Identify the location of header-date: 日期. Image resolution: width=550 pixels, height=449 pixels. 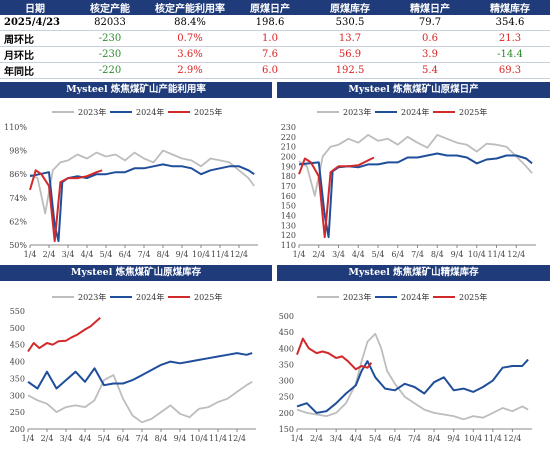
(35, 7).